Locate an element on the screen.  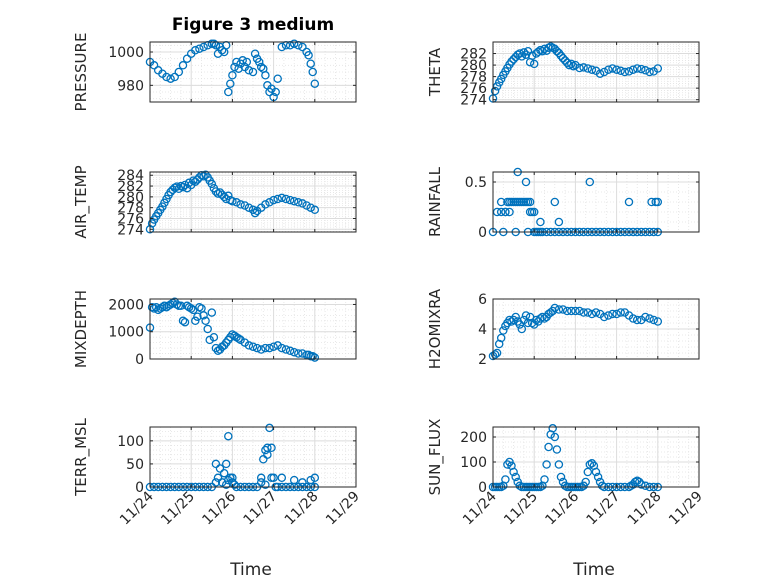
y-axis-label: RAINFALL is located at coordinates (435, 201).